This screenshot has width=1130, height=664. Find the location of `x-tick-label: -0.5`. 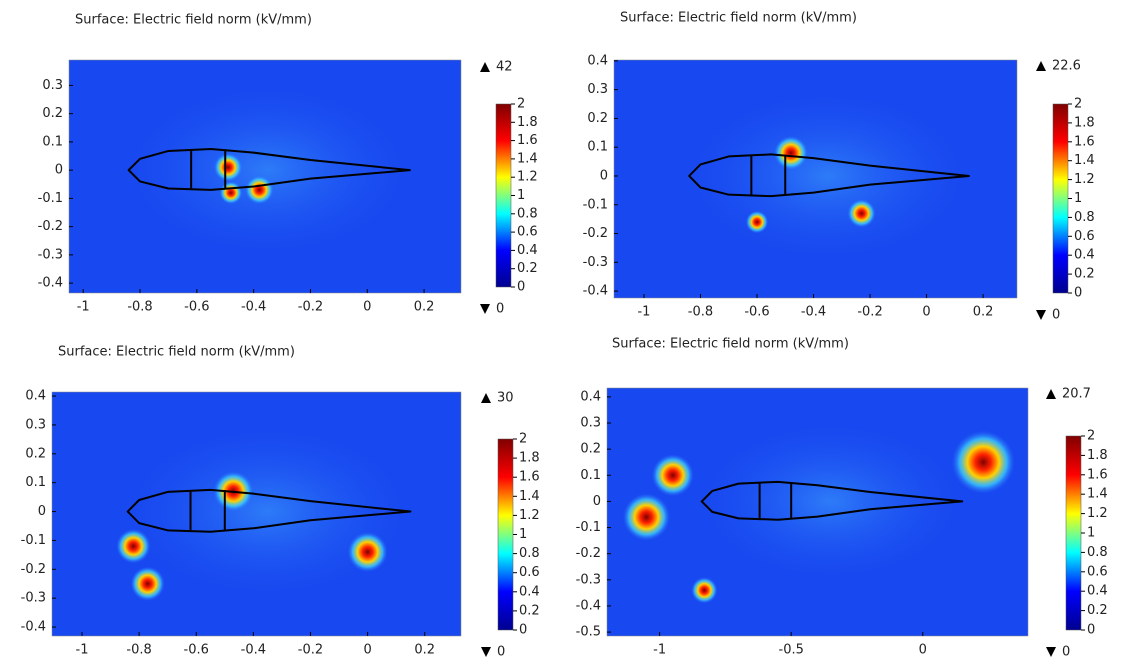

x-tick-label: -0.5 is located at coordinates (791, 650).